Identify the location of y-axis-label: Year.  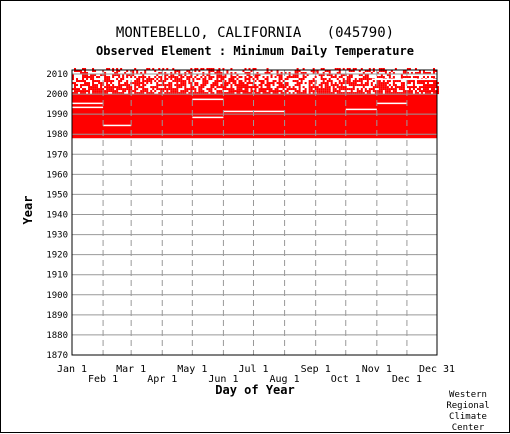
(28, 210).